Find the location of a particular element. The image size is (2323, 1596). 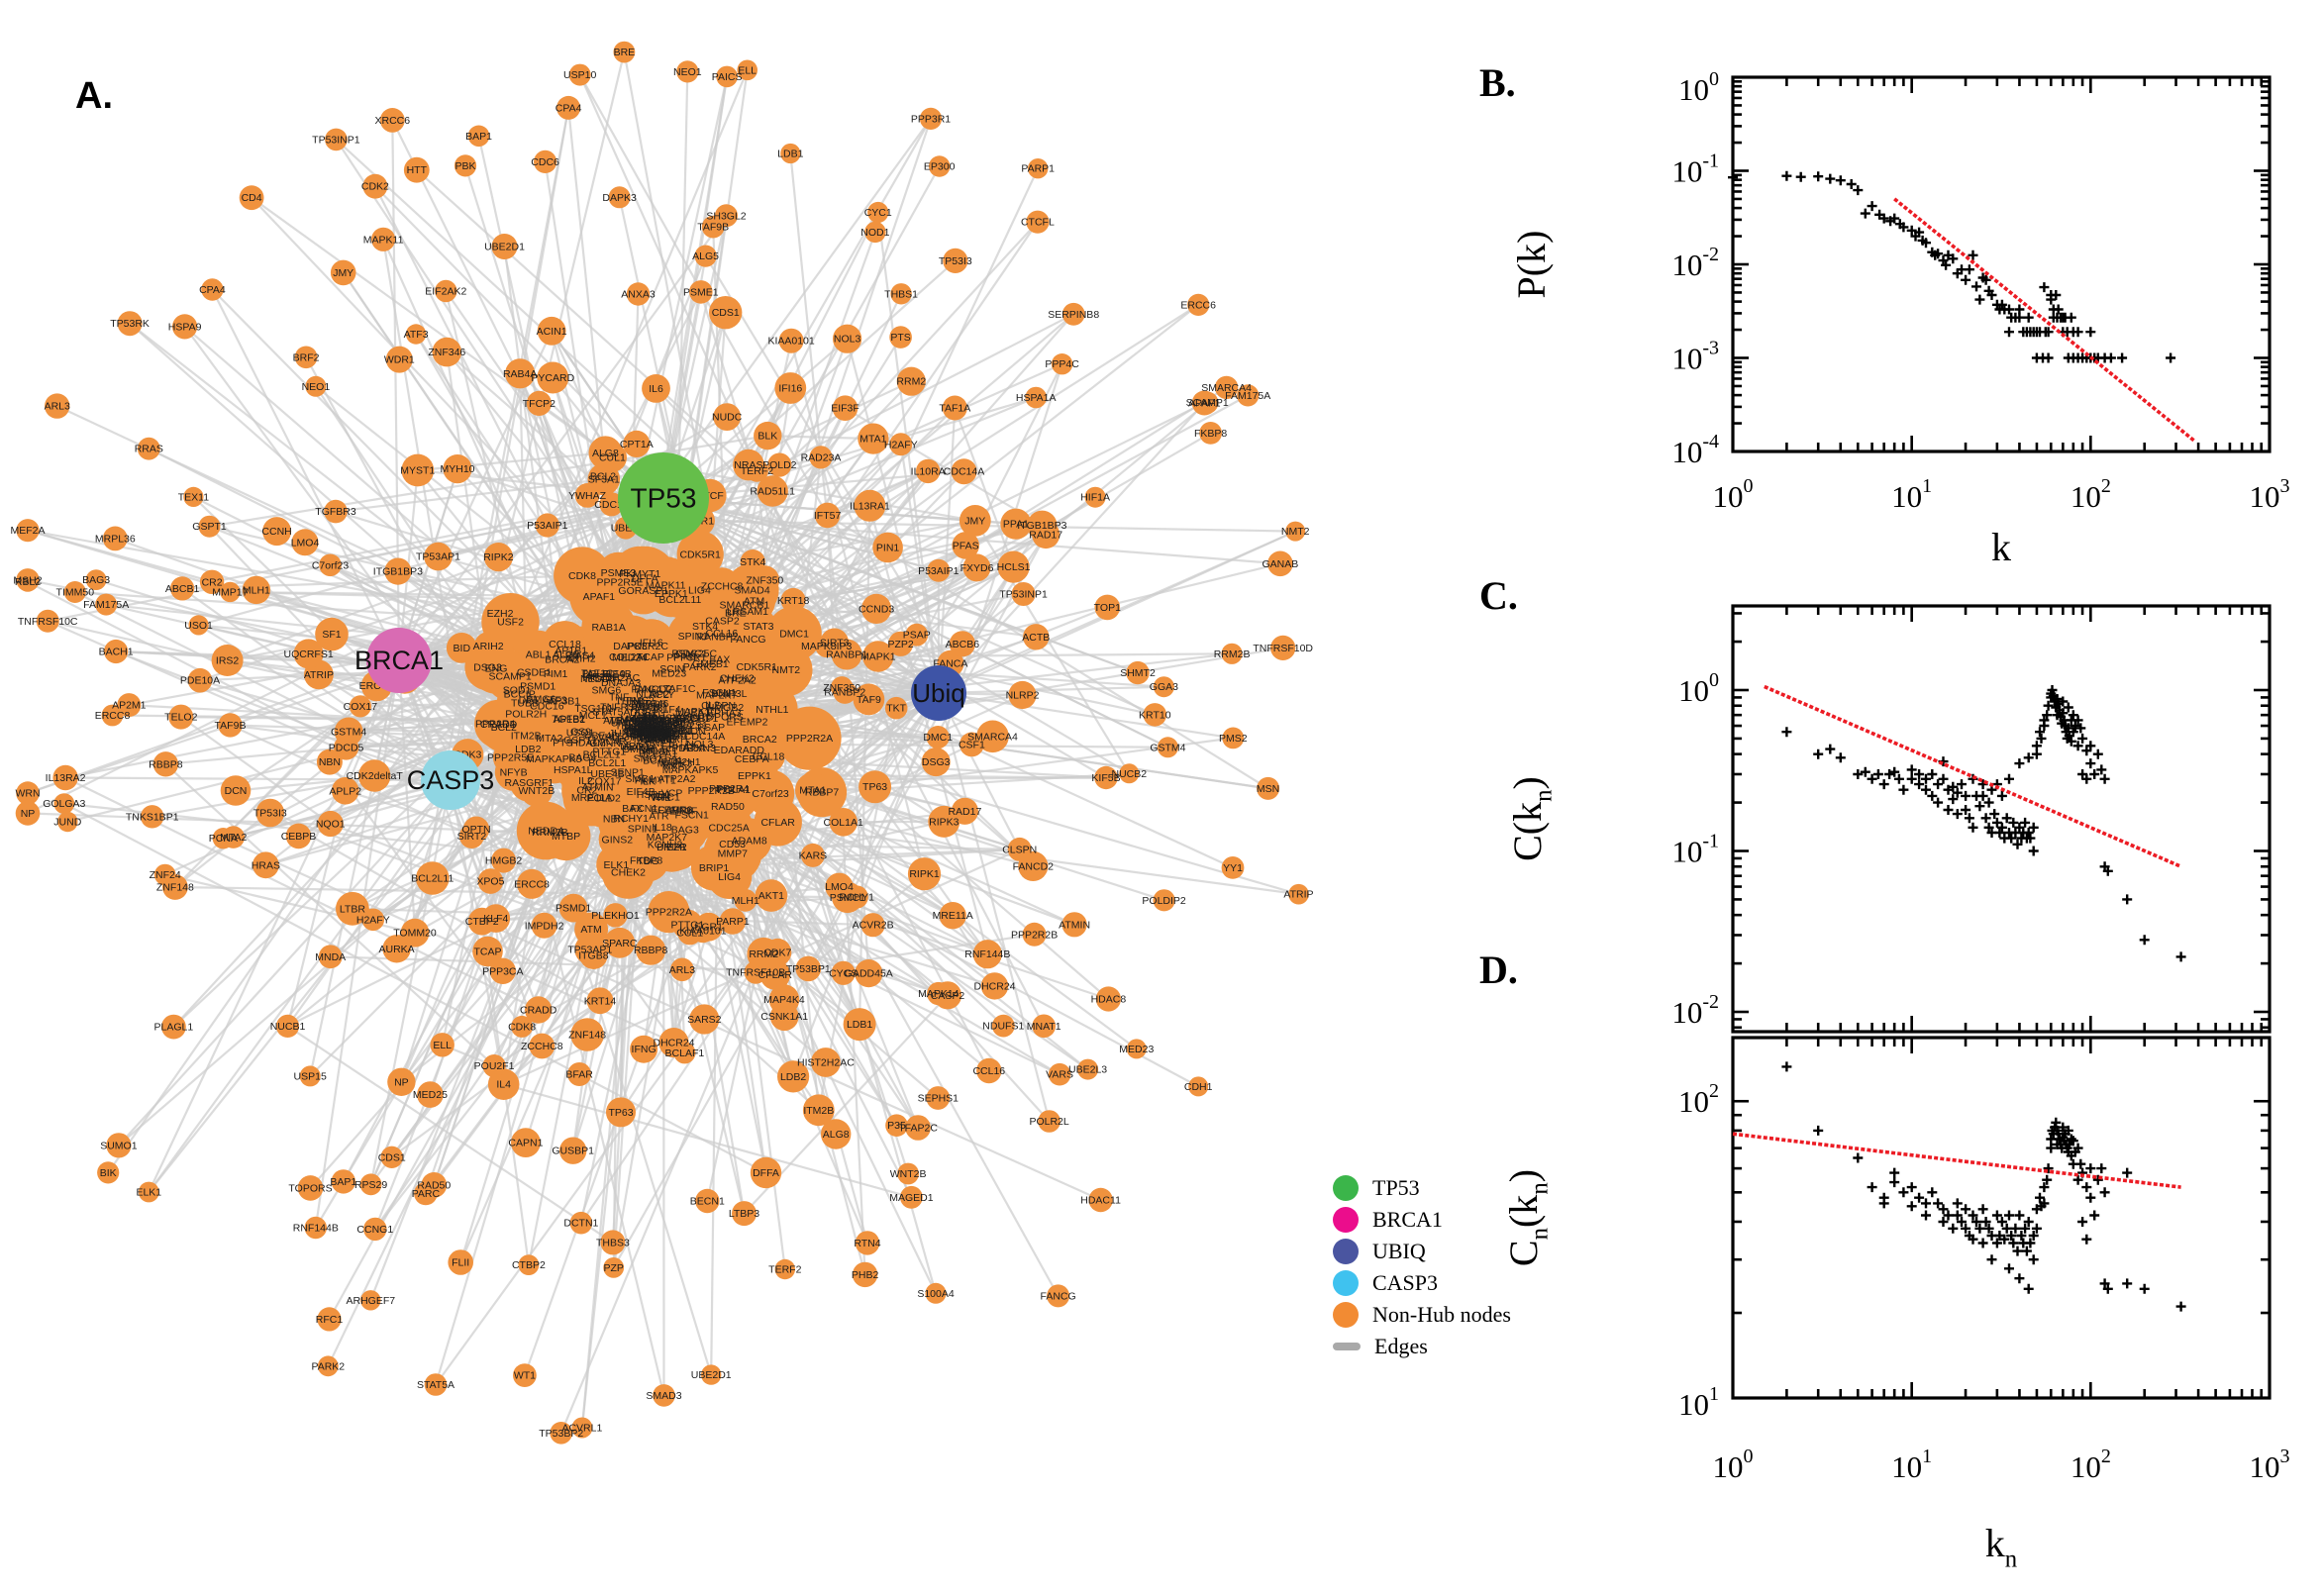

network-node-label: HDAC8 is located at coordinates (1109, 1000).